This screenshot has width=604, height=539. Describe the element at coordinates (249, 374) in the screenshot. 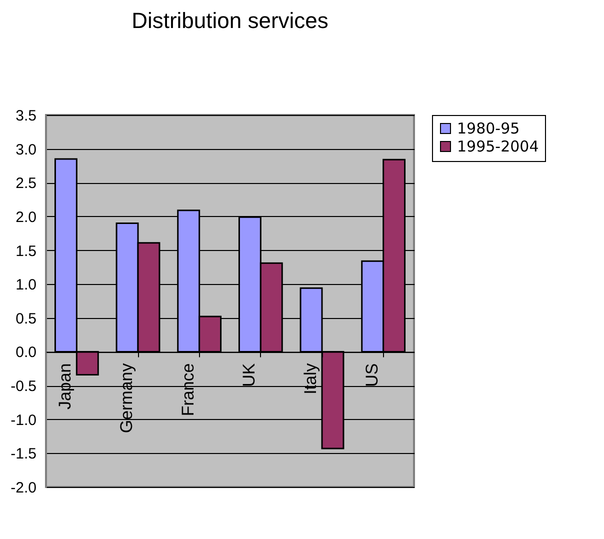

I see `x-tick-label: UK` at that location.